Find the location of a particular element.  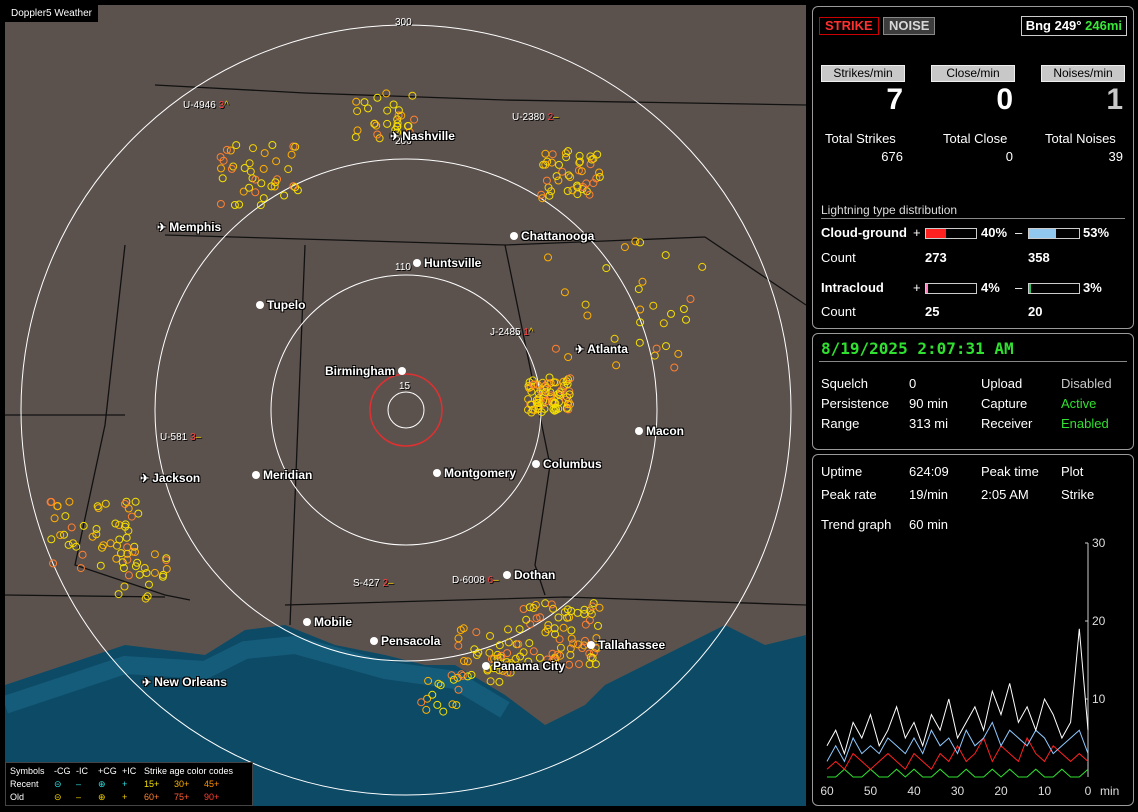

storm-cell-tag: D-6008 6– is located at coordinates (475, 580).